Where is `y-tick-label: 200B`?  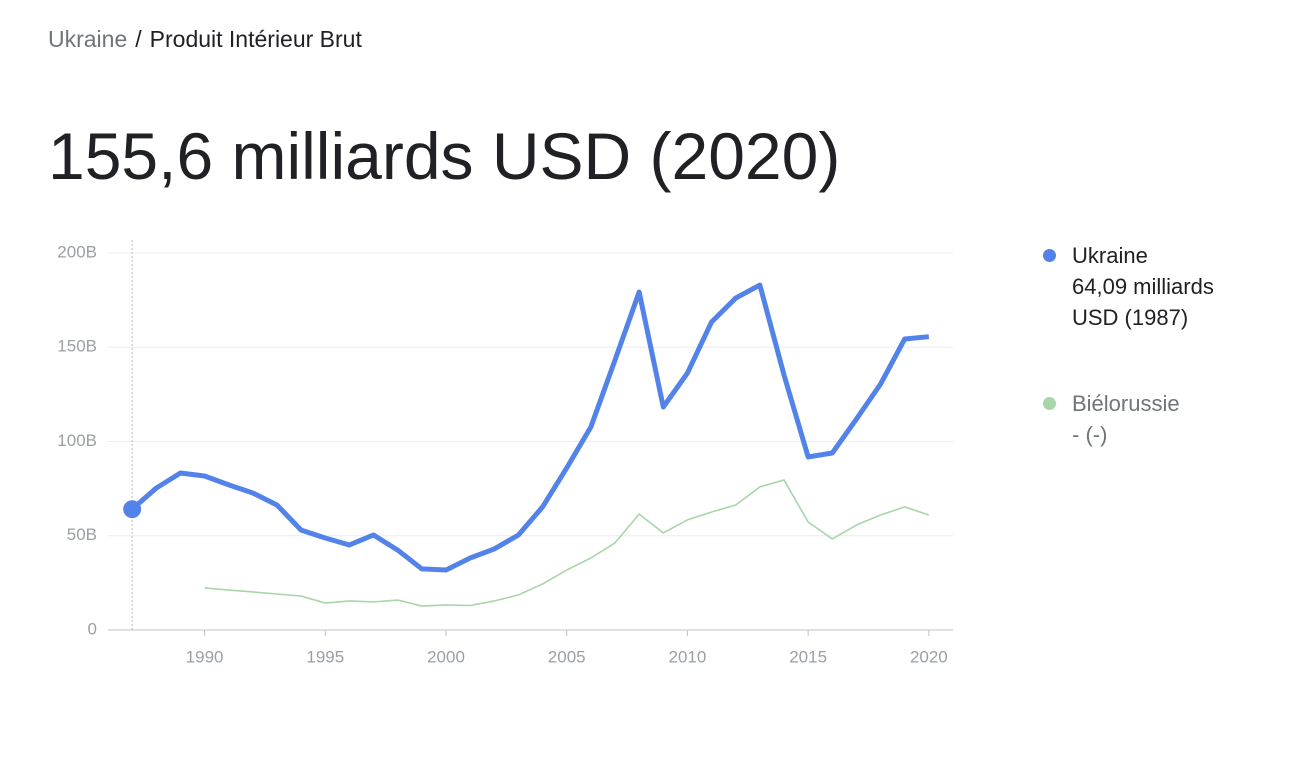
y-tick-label: 200B is located at coordinates (77, 251).